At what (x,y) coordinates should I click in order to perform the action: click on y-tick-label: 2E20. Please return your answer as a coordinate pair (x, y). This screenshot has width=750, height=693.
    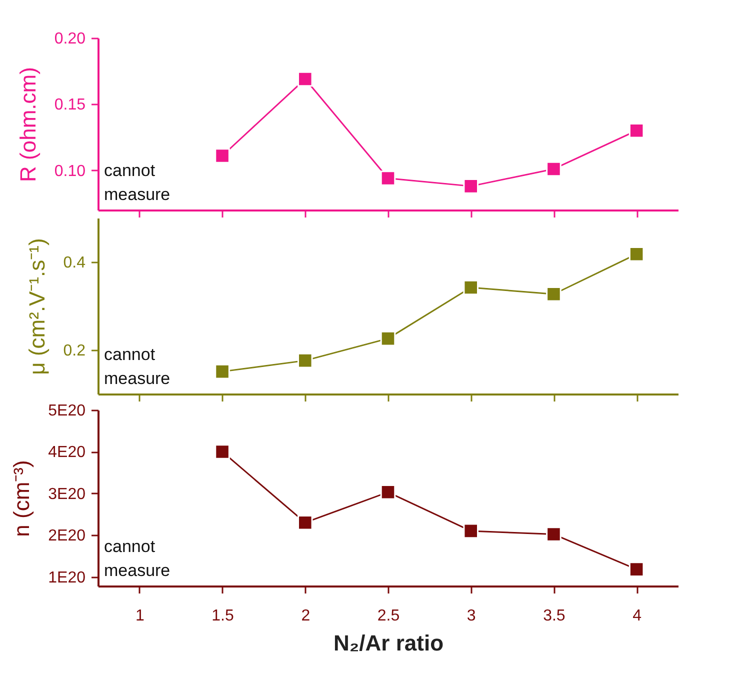
    Looking at the image, I should click on (67, 536).